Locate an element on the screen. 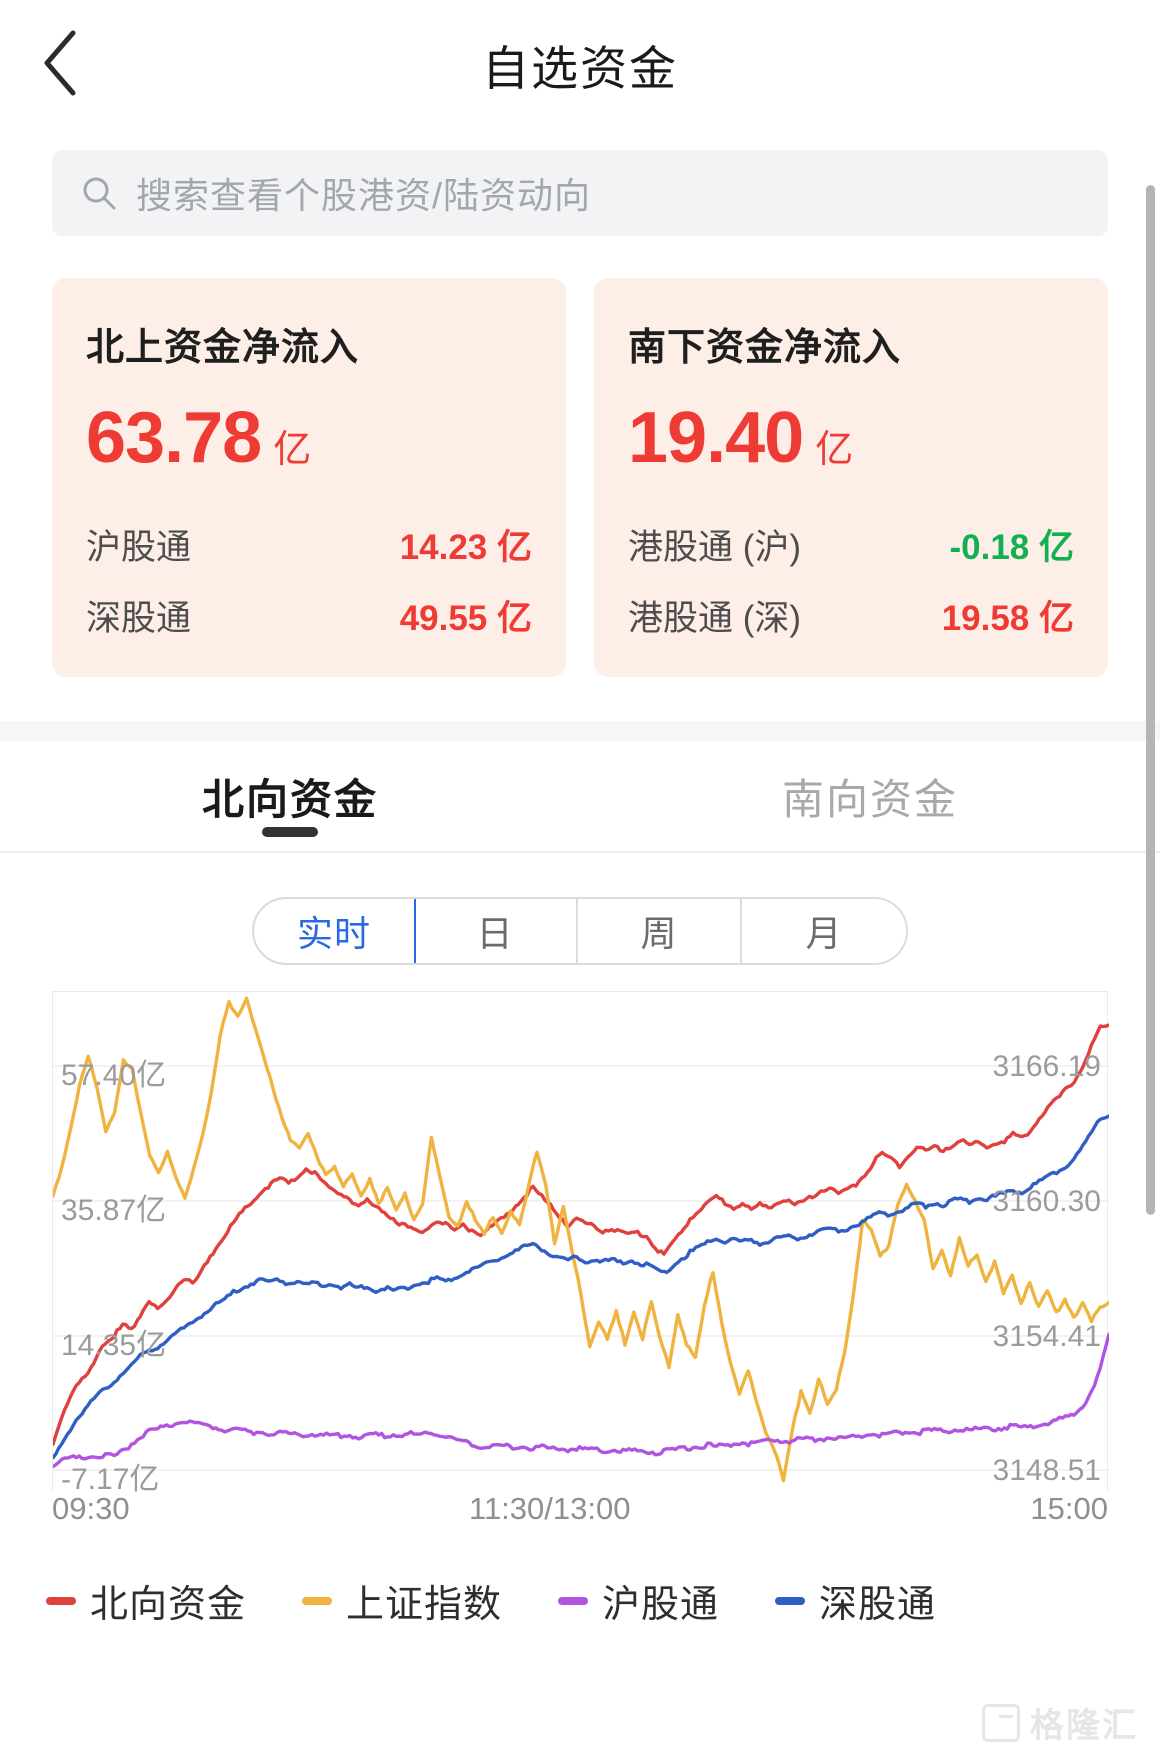 The image size is (1160, 1761). y-axis-right-tick: 3154.41 is located at coordinates (1046, 1336).